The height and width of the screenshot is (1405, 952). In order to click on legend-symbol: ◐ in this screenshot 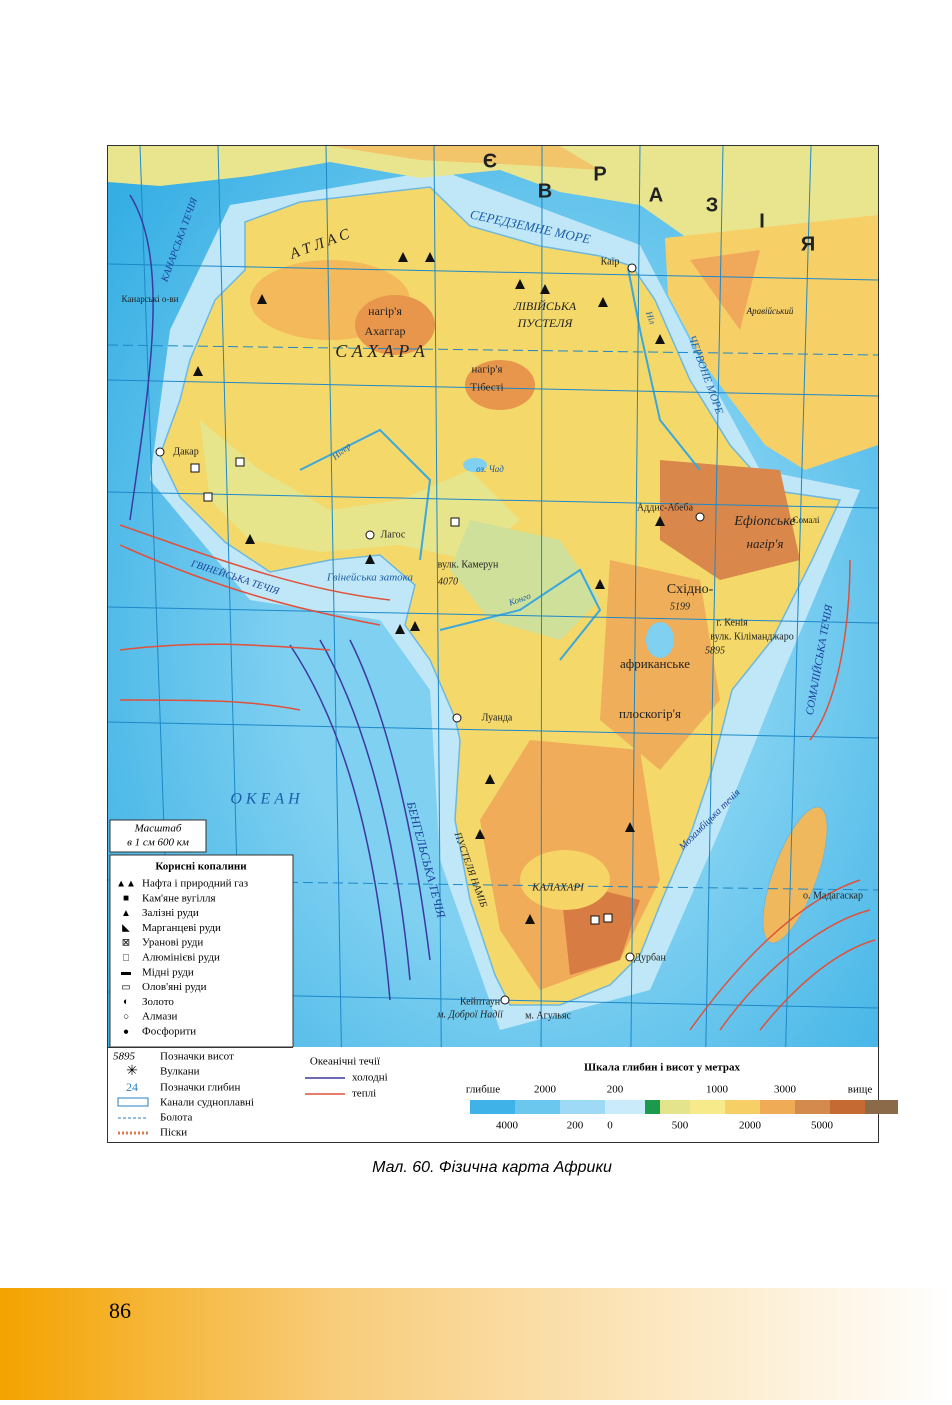, I will do `click(126, 1002)`.